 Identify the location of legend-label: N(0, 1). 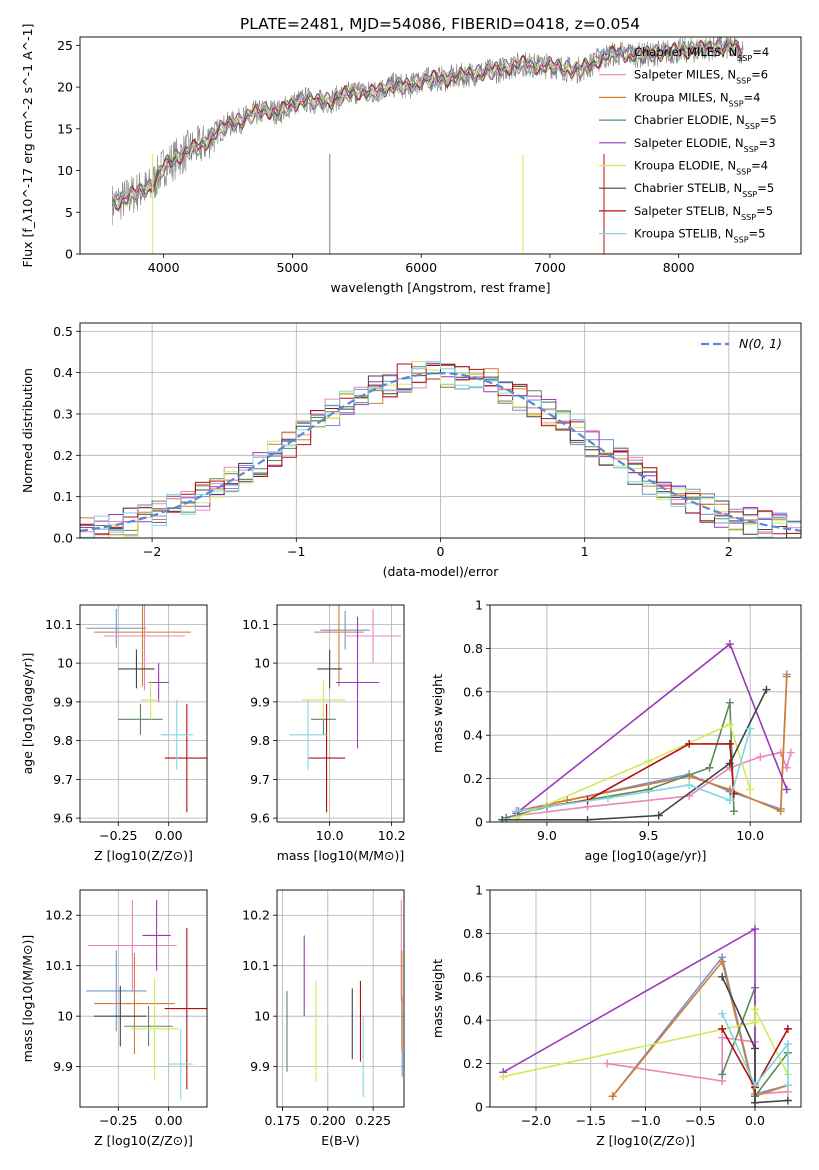
(760, 343).